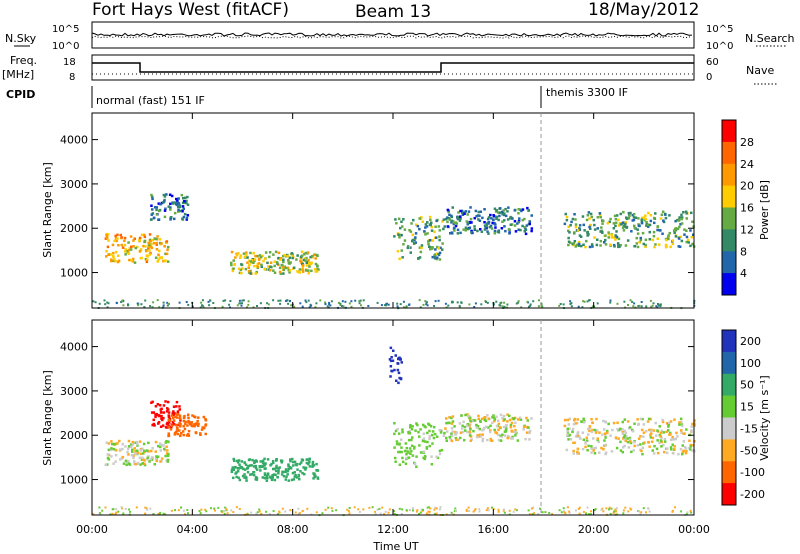  I want to click on power-ytick-label-1: 2000, so click(74, 228).